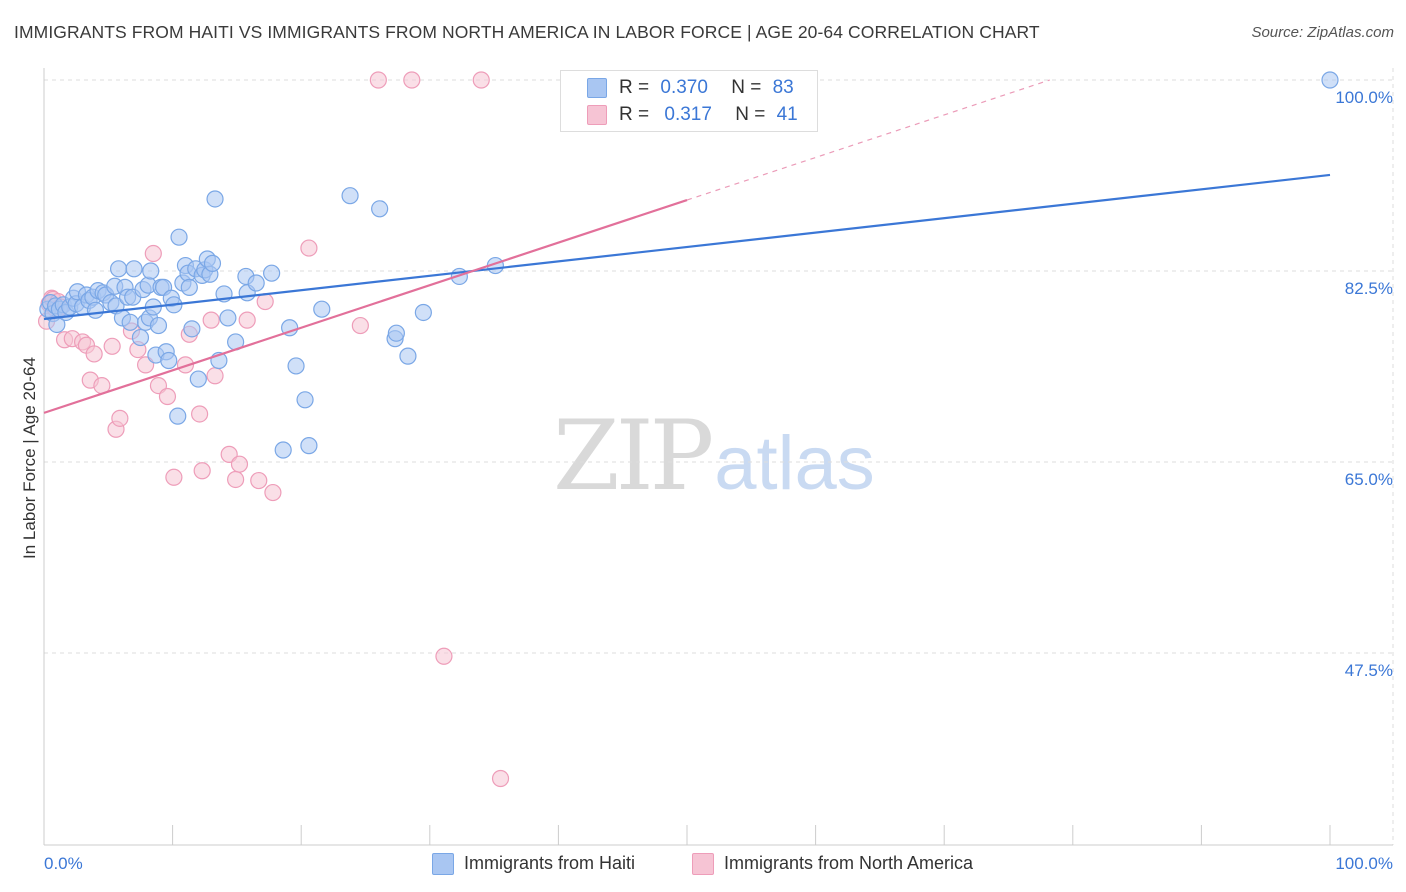  Describe the element at coordinates (684, 87) in the screenshot. I see `r-value: 0.370` at that location.